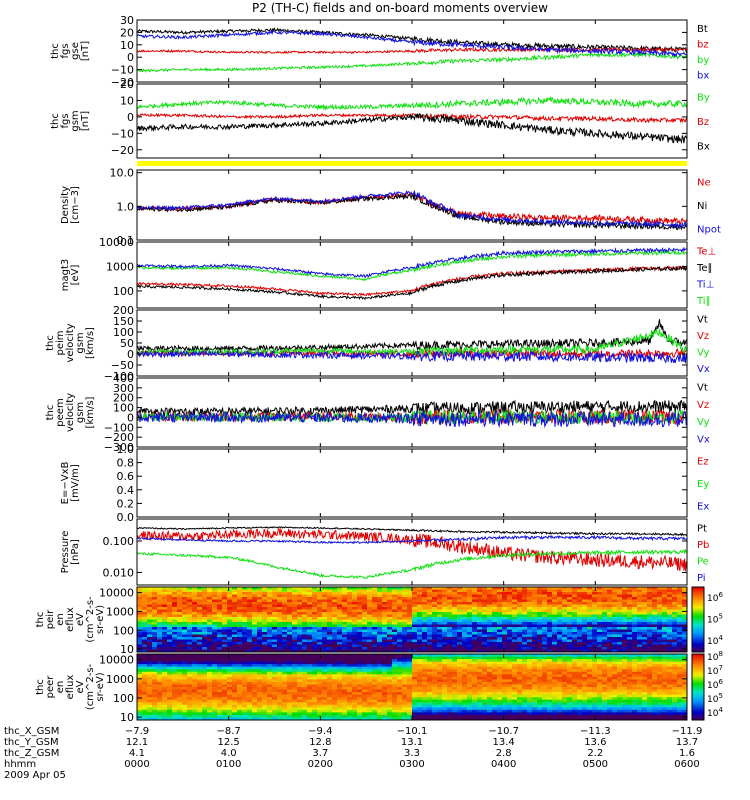 The width and height of the screenshot is (750, 800). I want to click on y-axis-label: Density, so click(65, 205).